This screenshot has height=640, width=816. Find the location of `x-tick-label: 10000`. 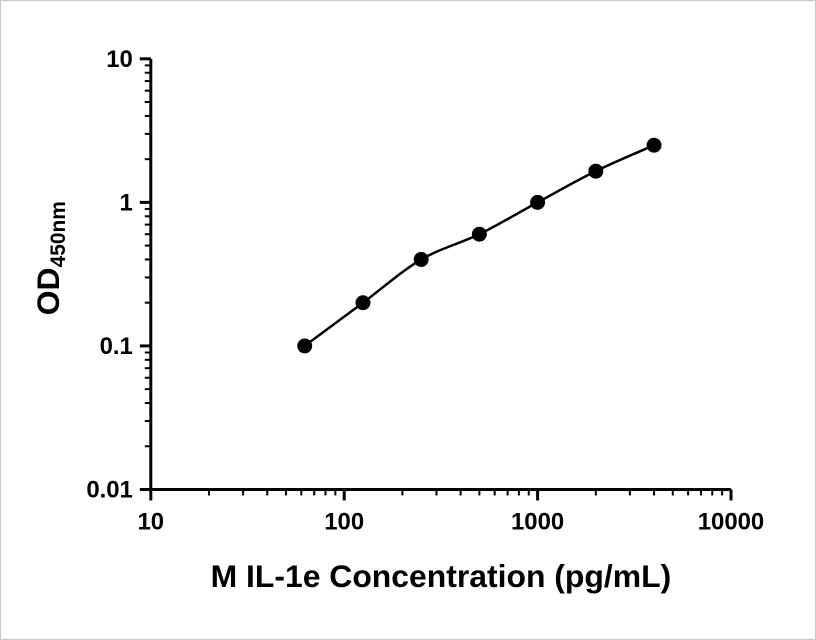

x-tick-label: 10000 is located at coordinates (731, 521).